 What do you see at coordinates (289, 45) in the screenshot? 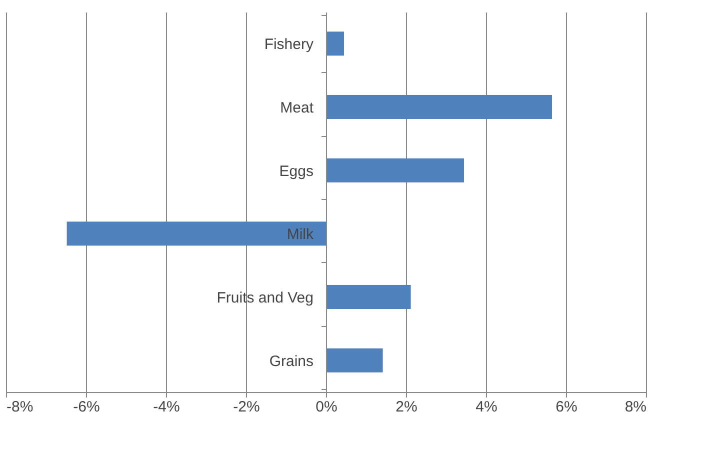
I see `y-tick-label: Fishery` at bounding box center [289, 45].